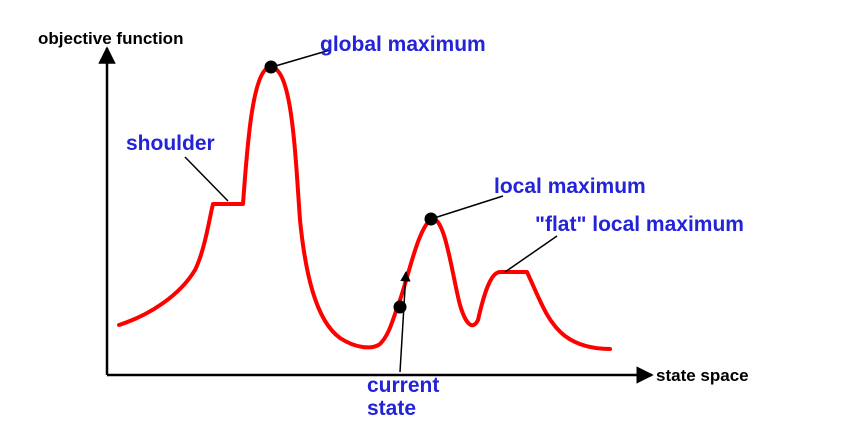 This screenshot has width=850, height=434. I want to click on global-maximum-marker, so click(271, 67).